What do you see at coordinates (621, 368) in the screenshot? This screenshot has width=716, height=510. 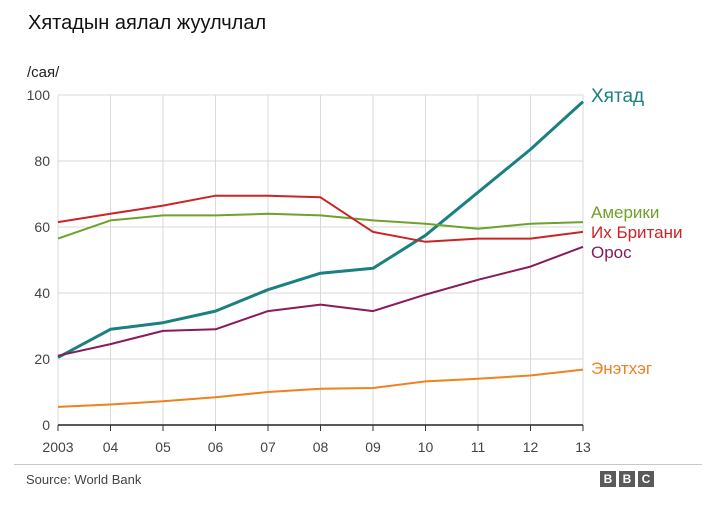 I see `series-label: Энэтхэг` at bounding box center [621, 368].